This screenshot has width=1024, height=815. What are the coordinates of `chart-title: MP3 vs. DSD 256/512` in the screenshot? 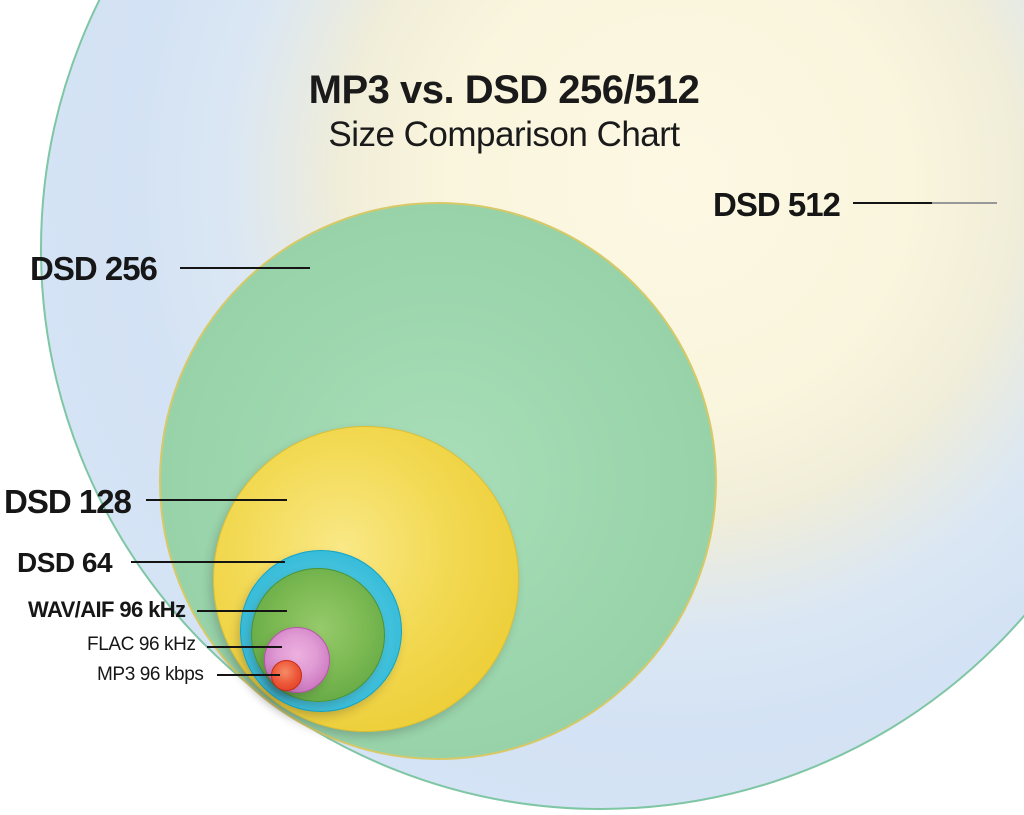 It's located at (504, 90).